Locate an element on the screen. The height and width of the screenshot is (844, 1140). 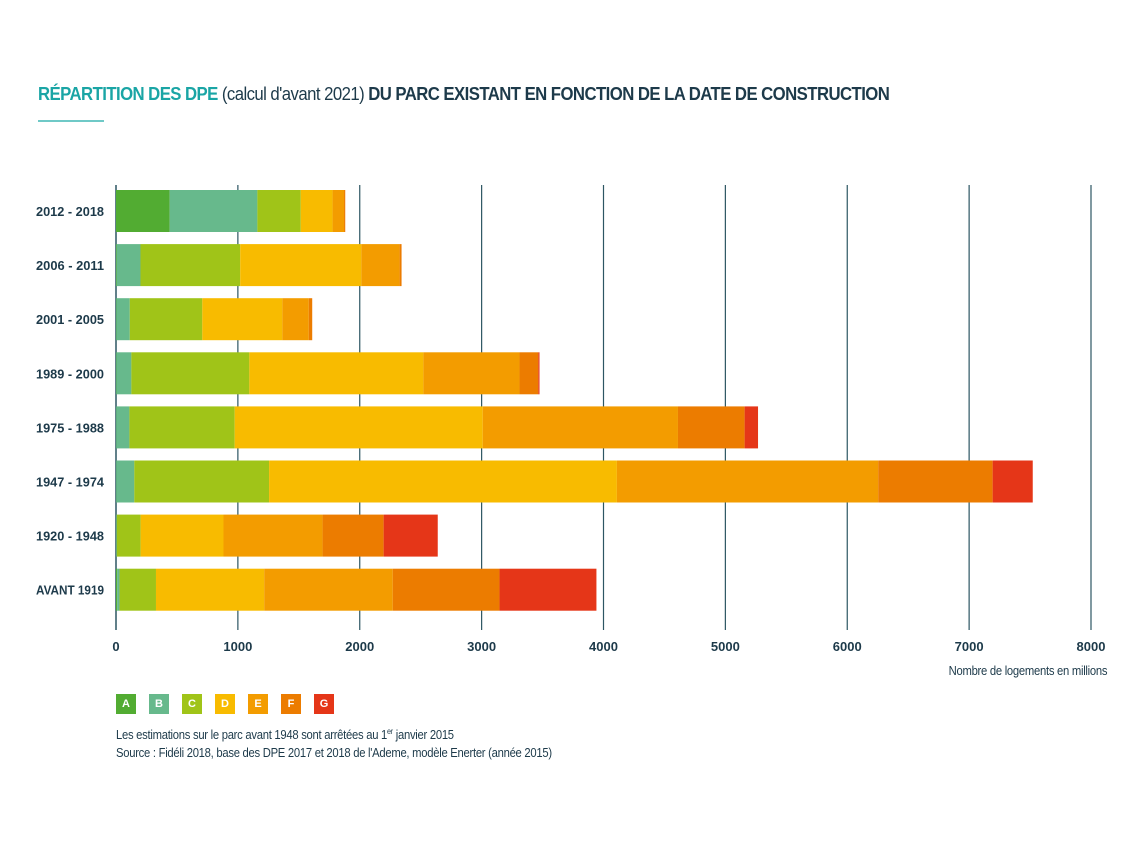
x-tick-label: 6000 is located at coordinates (847, 646).